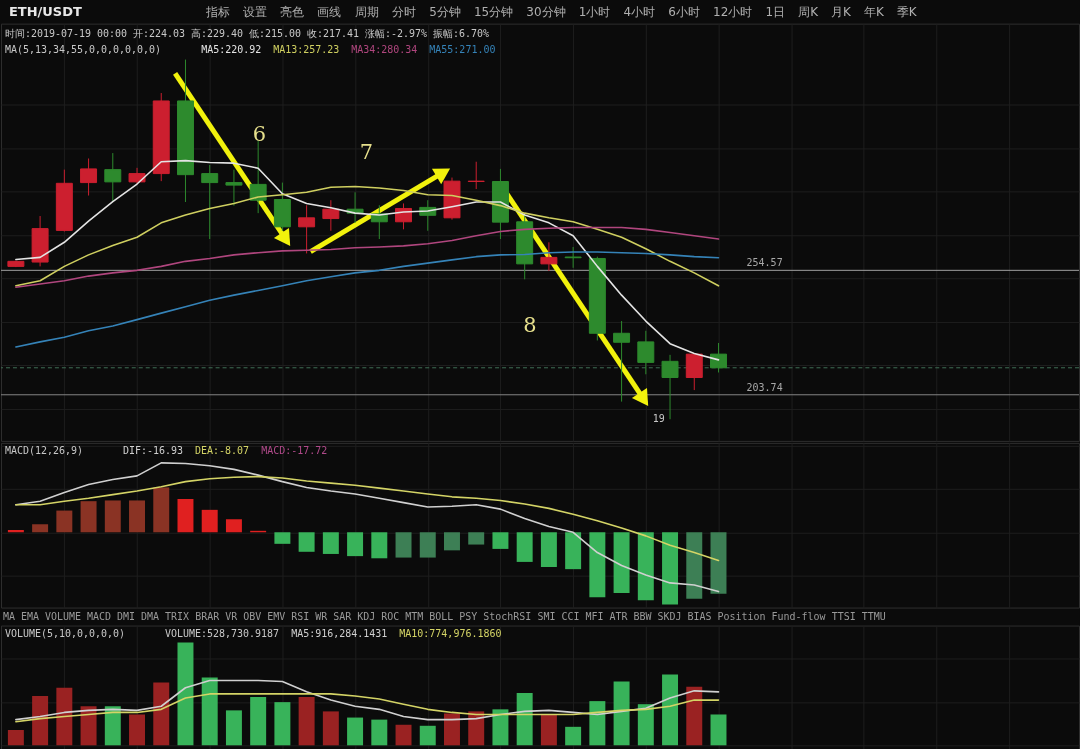 The height and width of the screenshot is (749, 1080). I want to click on text: Fund-flow, so click(798, 616).